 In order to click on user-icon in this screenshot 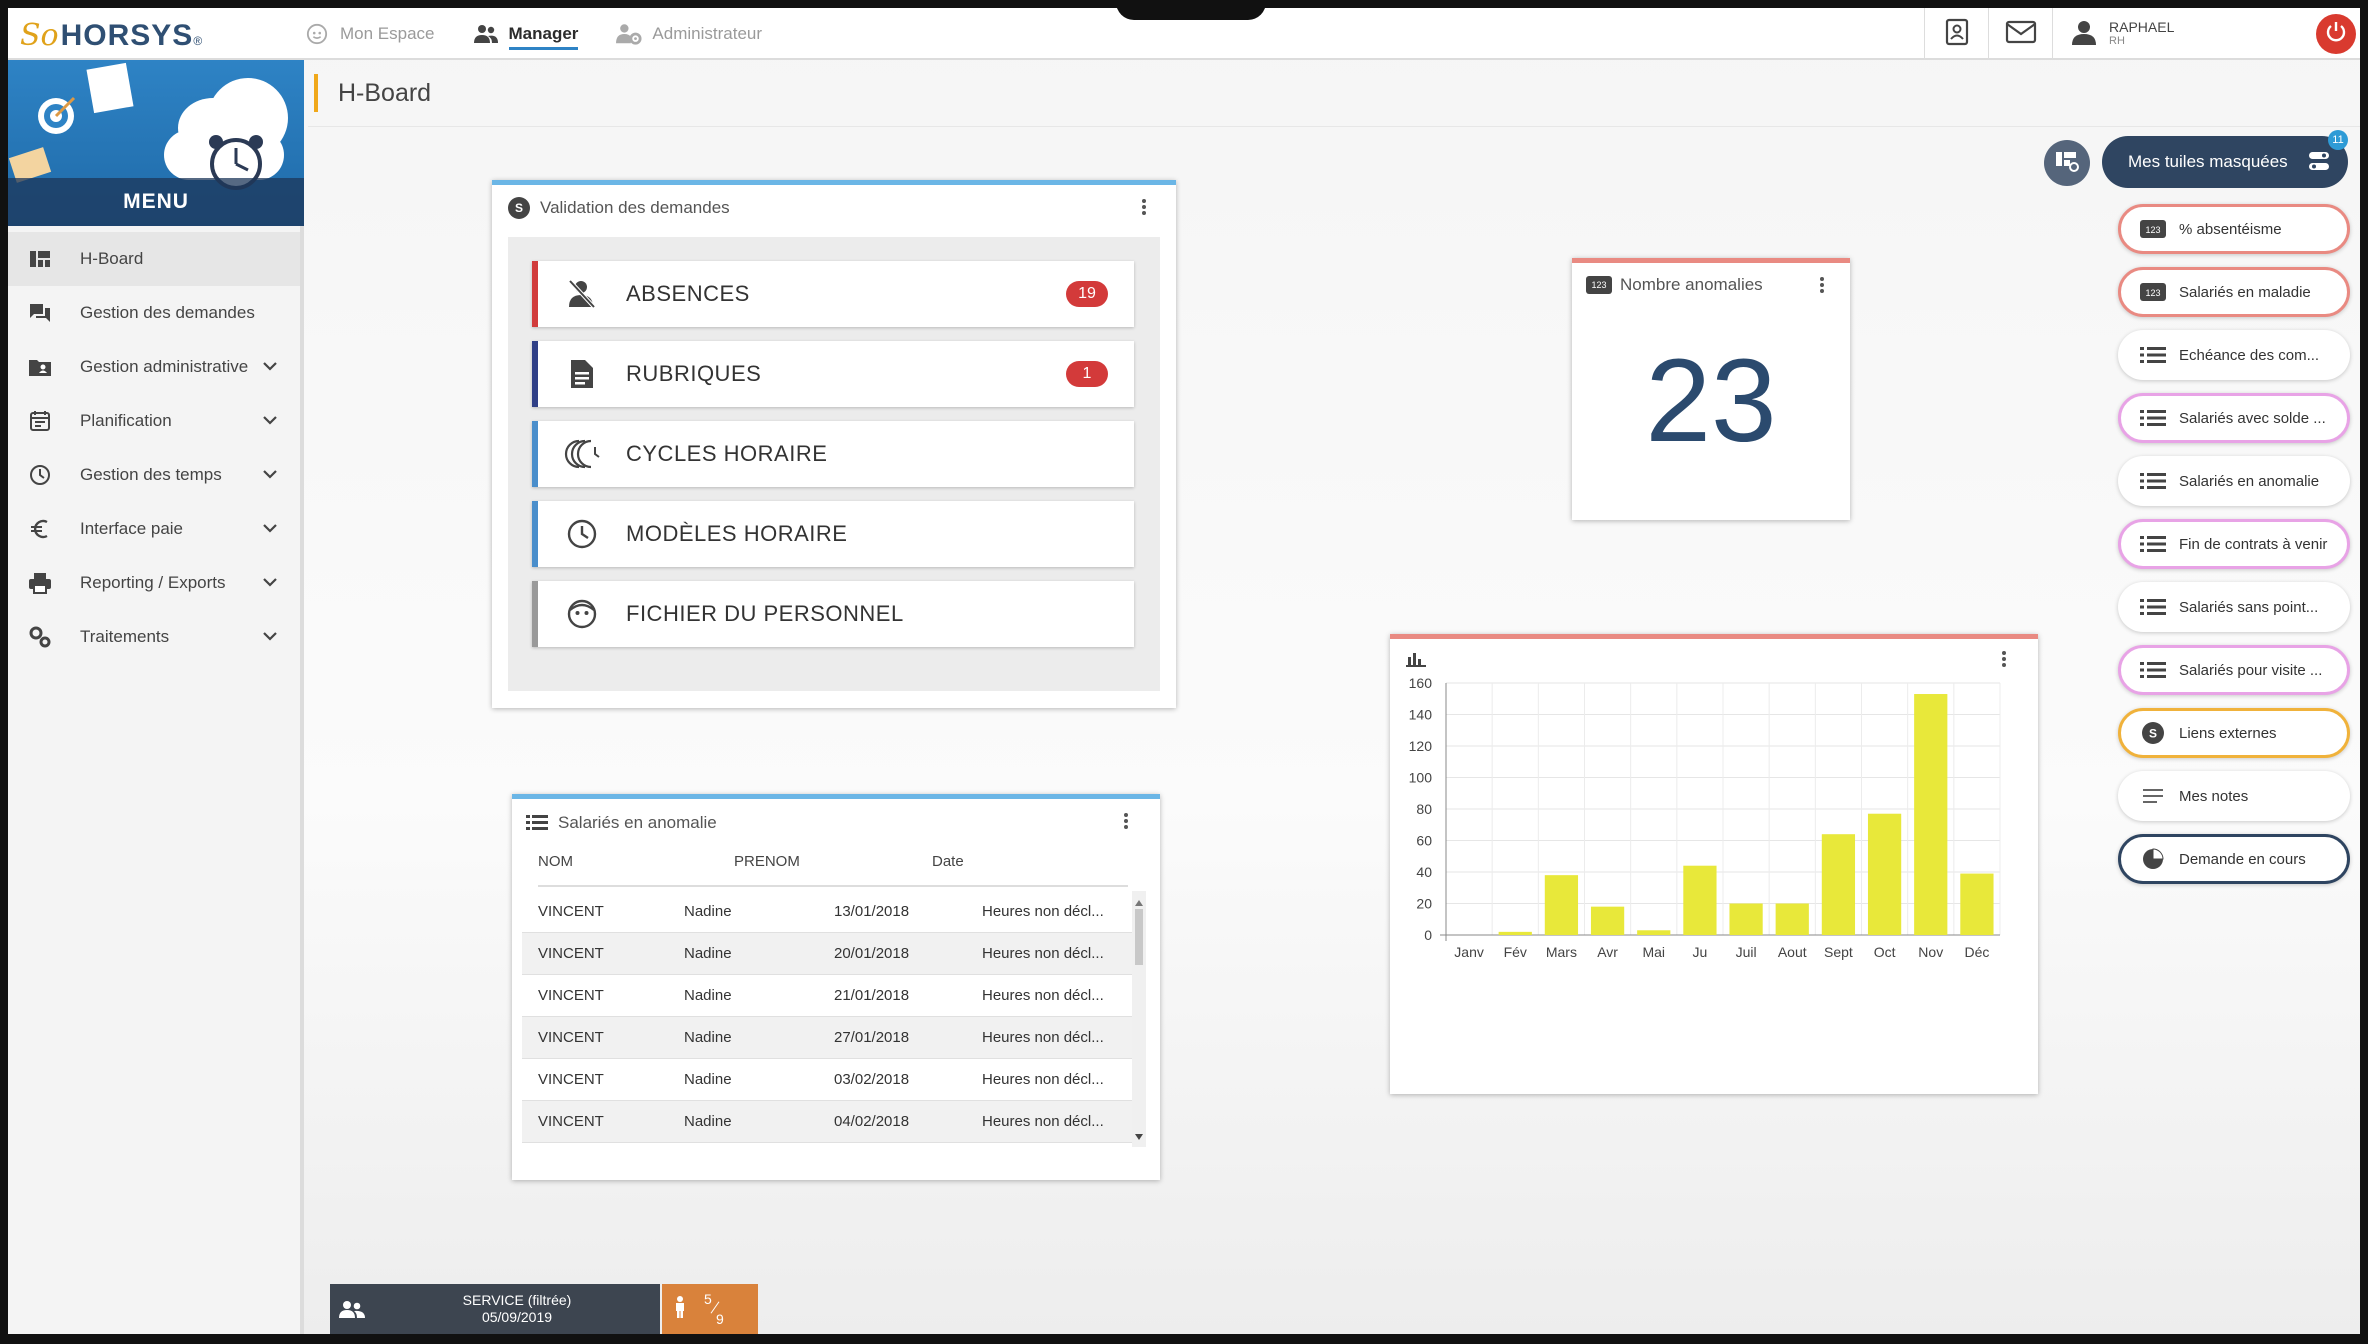, I will do `click(2084, 34)`.